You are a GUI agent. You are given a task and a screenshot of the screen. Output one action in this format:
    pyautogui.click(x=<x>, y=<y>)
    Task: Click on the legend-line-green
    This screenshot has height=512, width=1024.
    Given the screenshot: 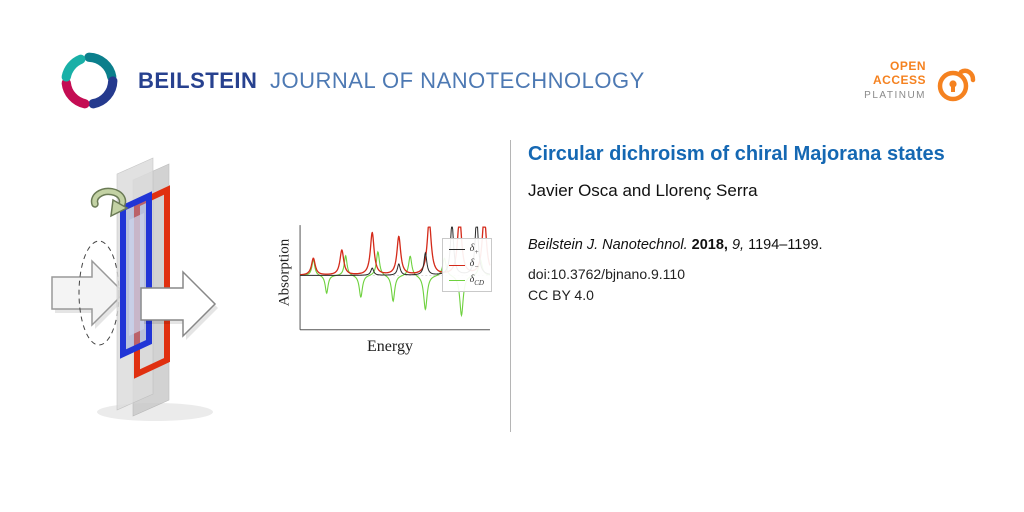 What is the action you would take?
    pyautogui.click(x=456, y=281)
    